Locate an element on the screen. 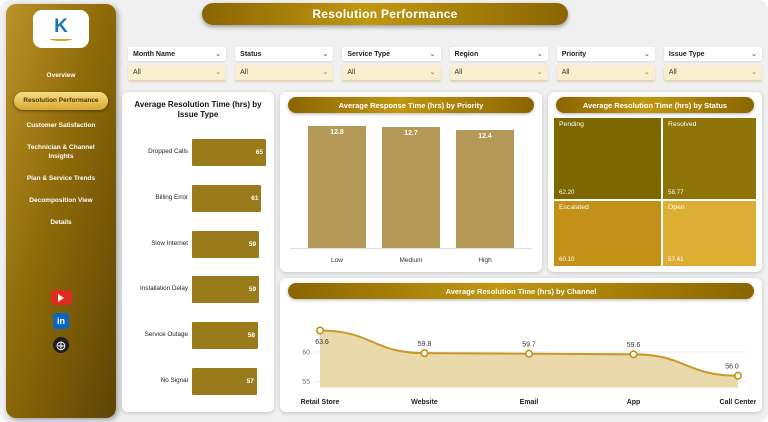 The image size is (768, 422). x-axis-label-retail-store: Retail Store is located at coordinates (320, 402).